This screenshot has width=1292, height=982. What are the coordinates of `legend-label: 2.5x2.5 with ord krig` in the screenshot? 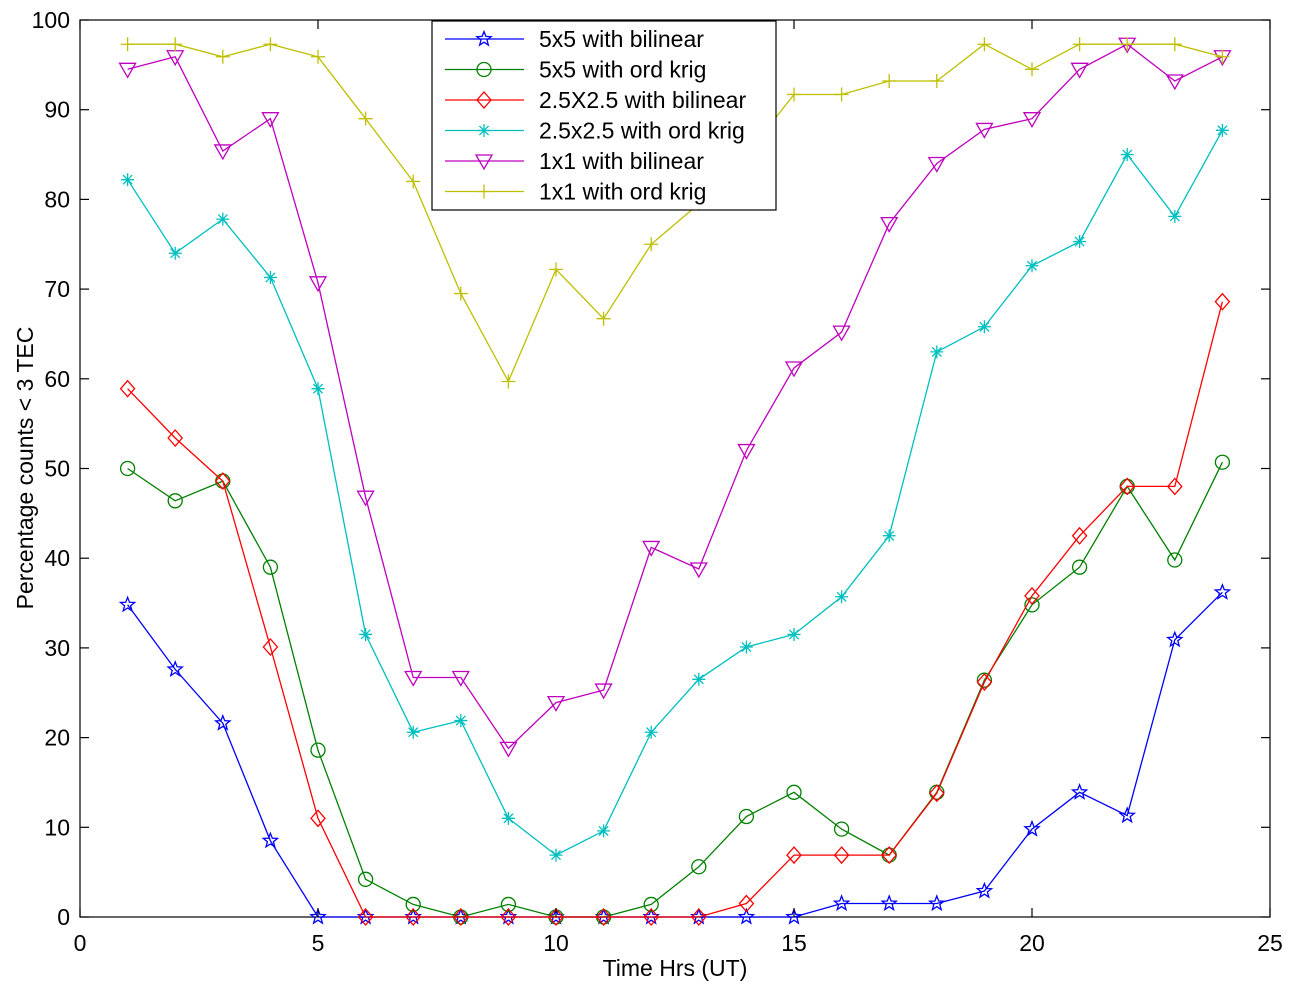 It's located at (642, 131).